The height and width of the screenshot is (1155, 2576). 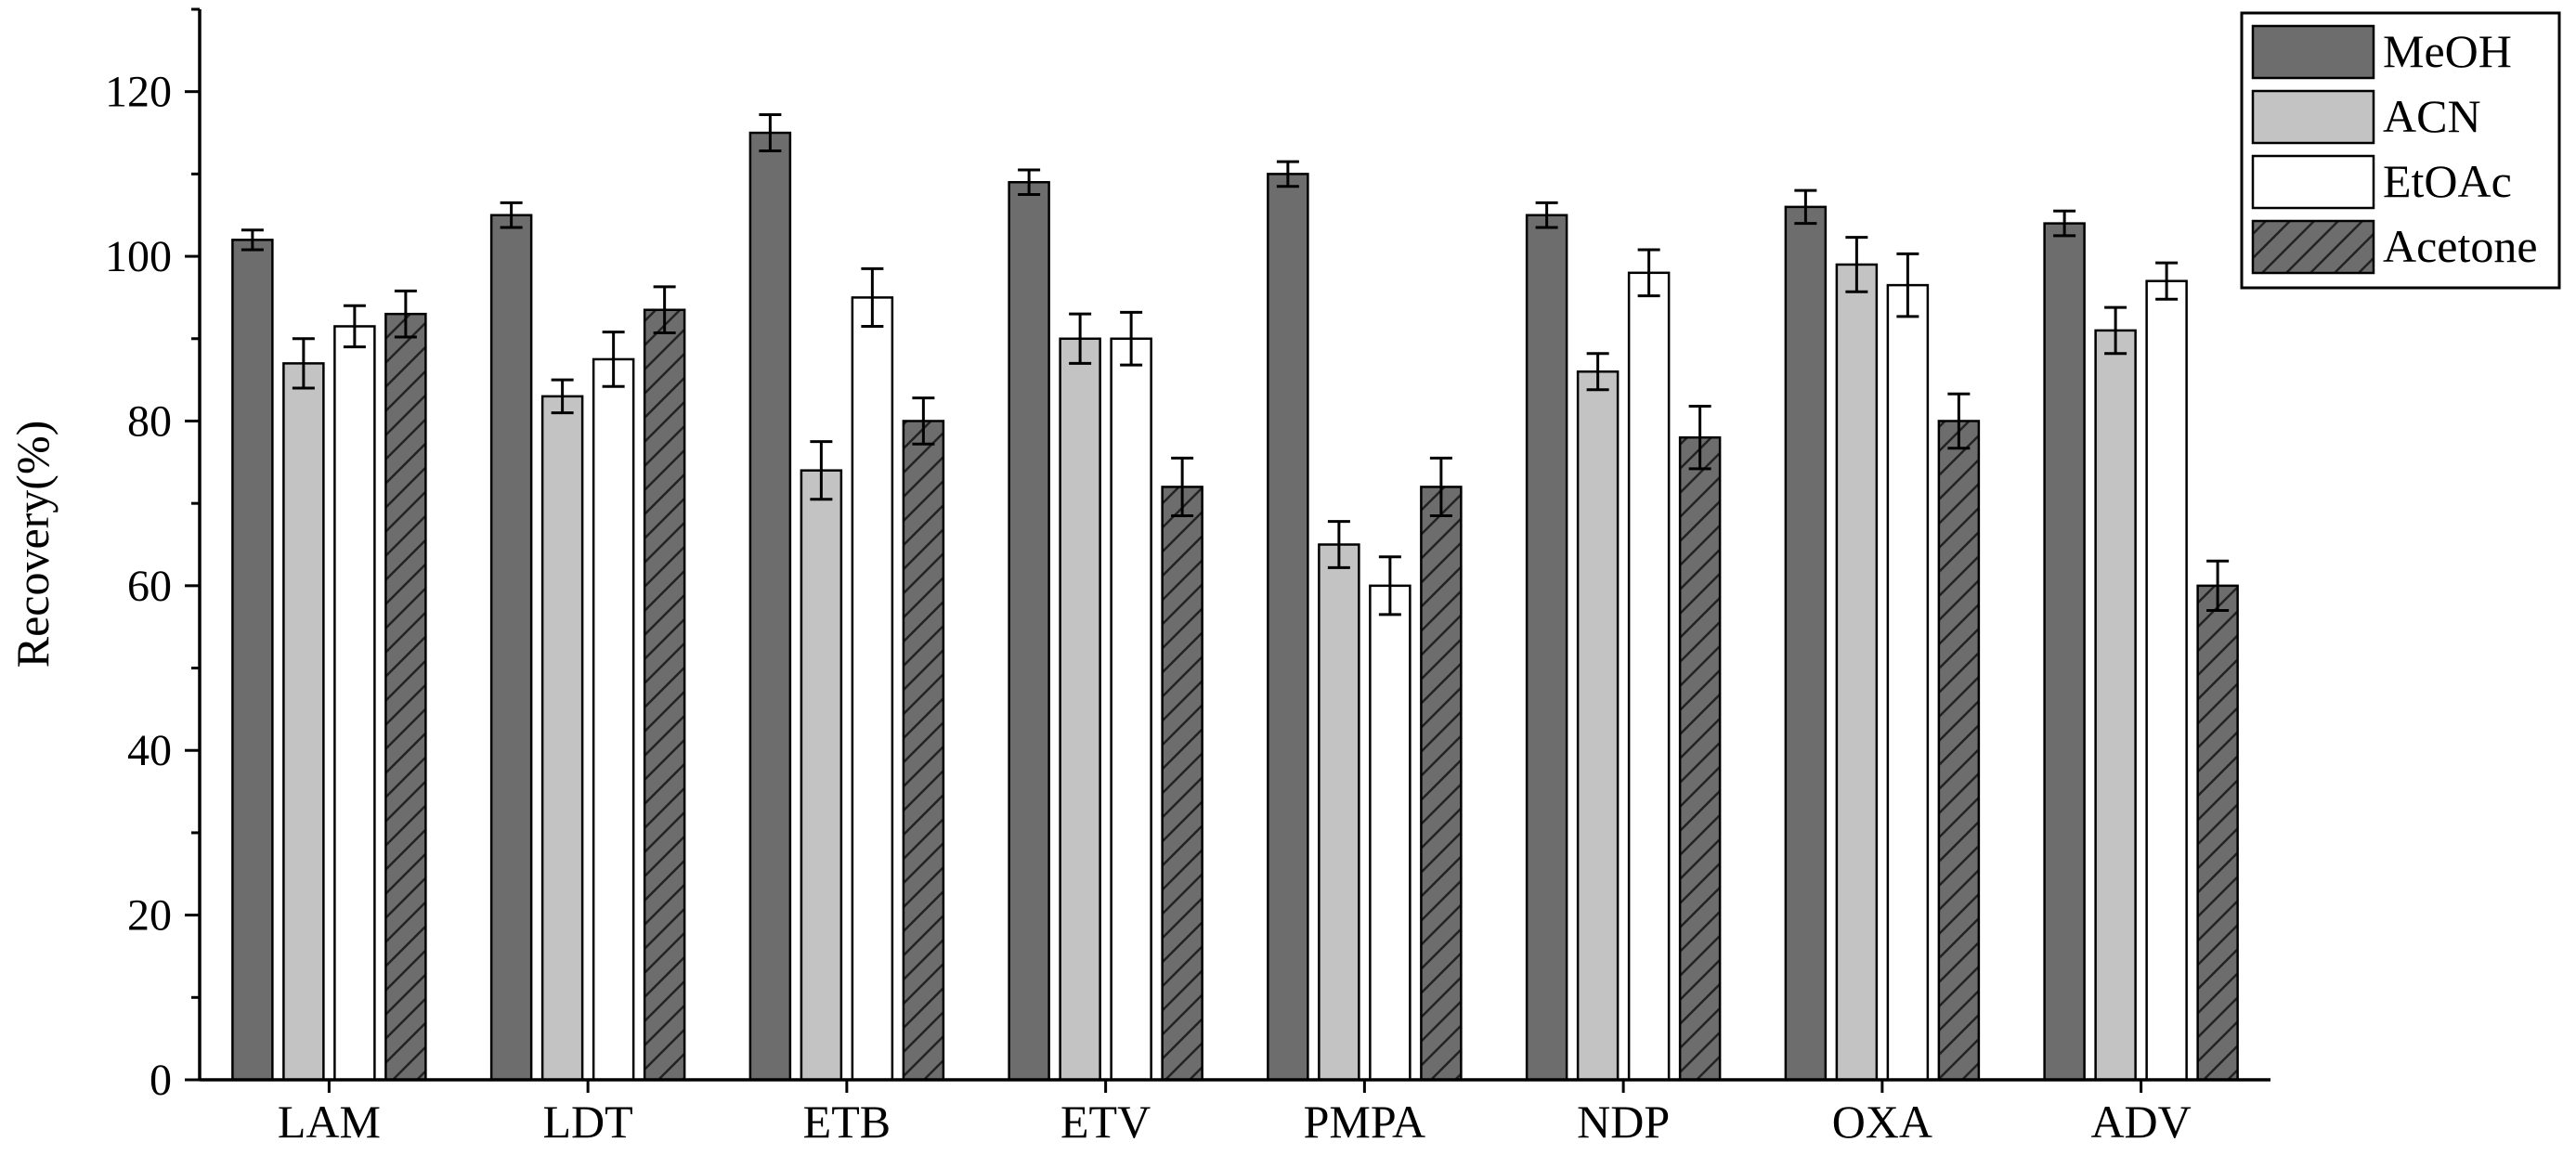 What do you see at coordinates (1365, 1122) in the screenshot?
I see `x-tick-label: PMPA` at bounding box center [1365, 1122].